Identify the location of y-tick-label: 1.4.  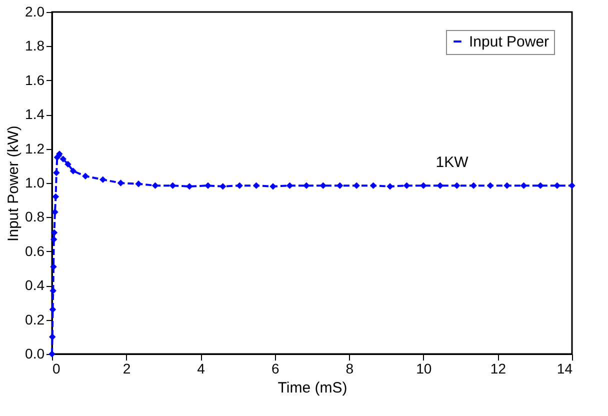
(35, 114).